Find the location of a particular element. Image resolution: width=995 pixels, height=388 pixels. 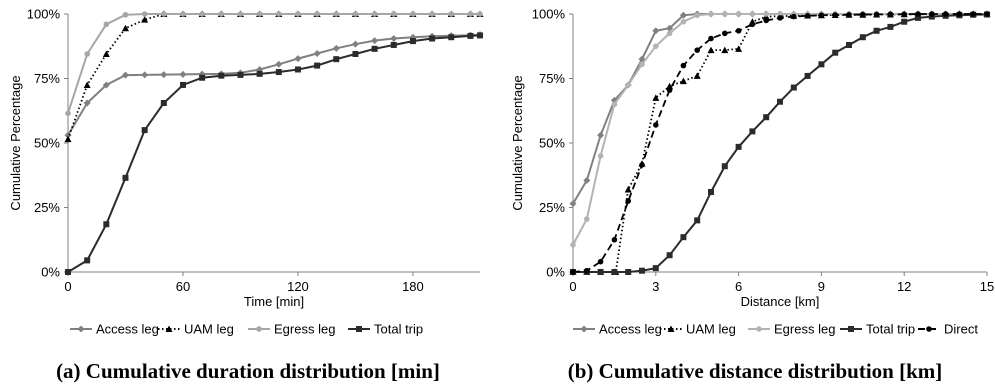

legend-label: Access leg is located at coordinates (630, 329).